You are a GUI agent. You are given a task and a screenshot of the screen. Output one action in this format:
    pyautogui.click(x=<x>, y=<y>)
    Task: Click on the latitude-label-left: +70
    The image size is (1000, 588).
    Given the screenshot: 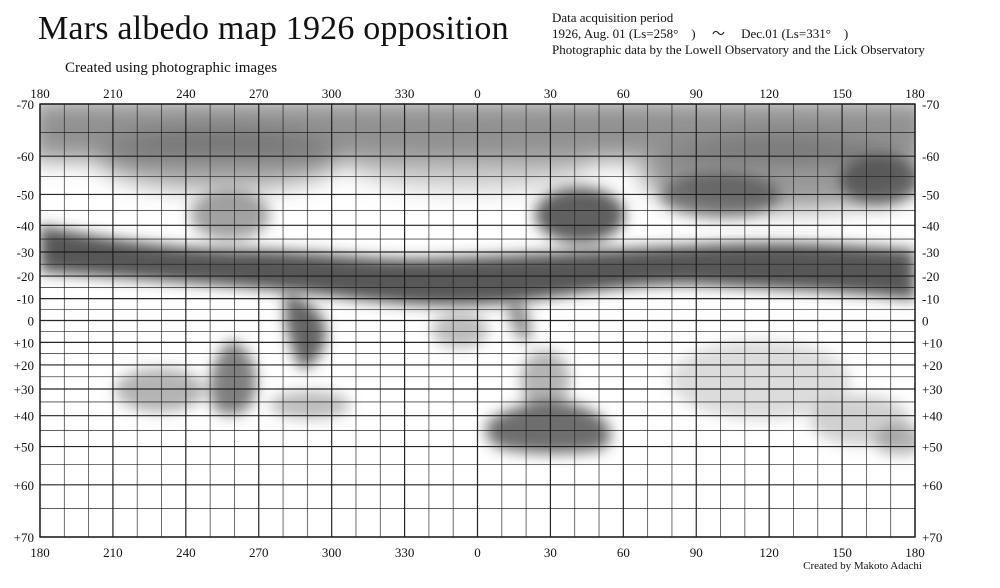 What is the action you would take?
    pyautogui.click(x=24, y=537)
    